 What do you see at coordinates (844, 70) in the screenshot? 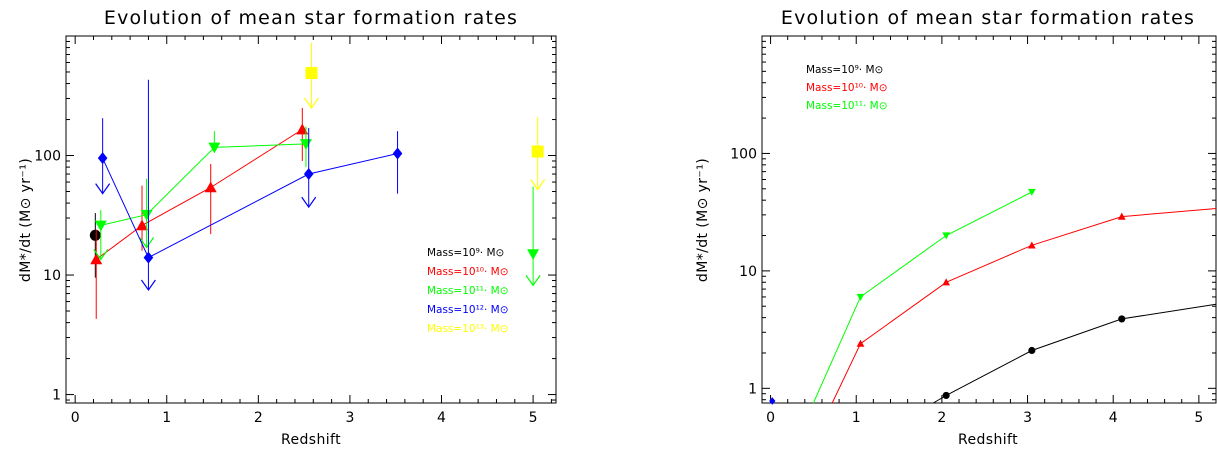
I see `right-legend-label-0: Mass=10⁹· M⊙` at bounding box center [844, 70].